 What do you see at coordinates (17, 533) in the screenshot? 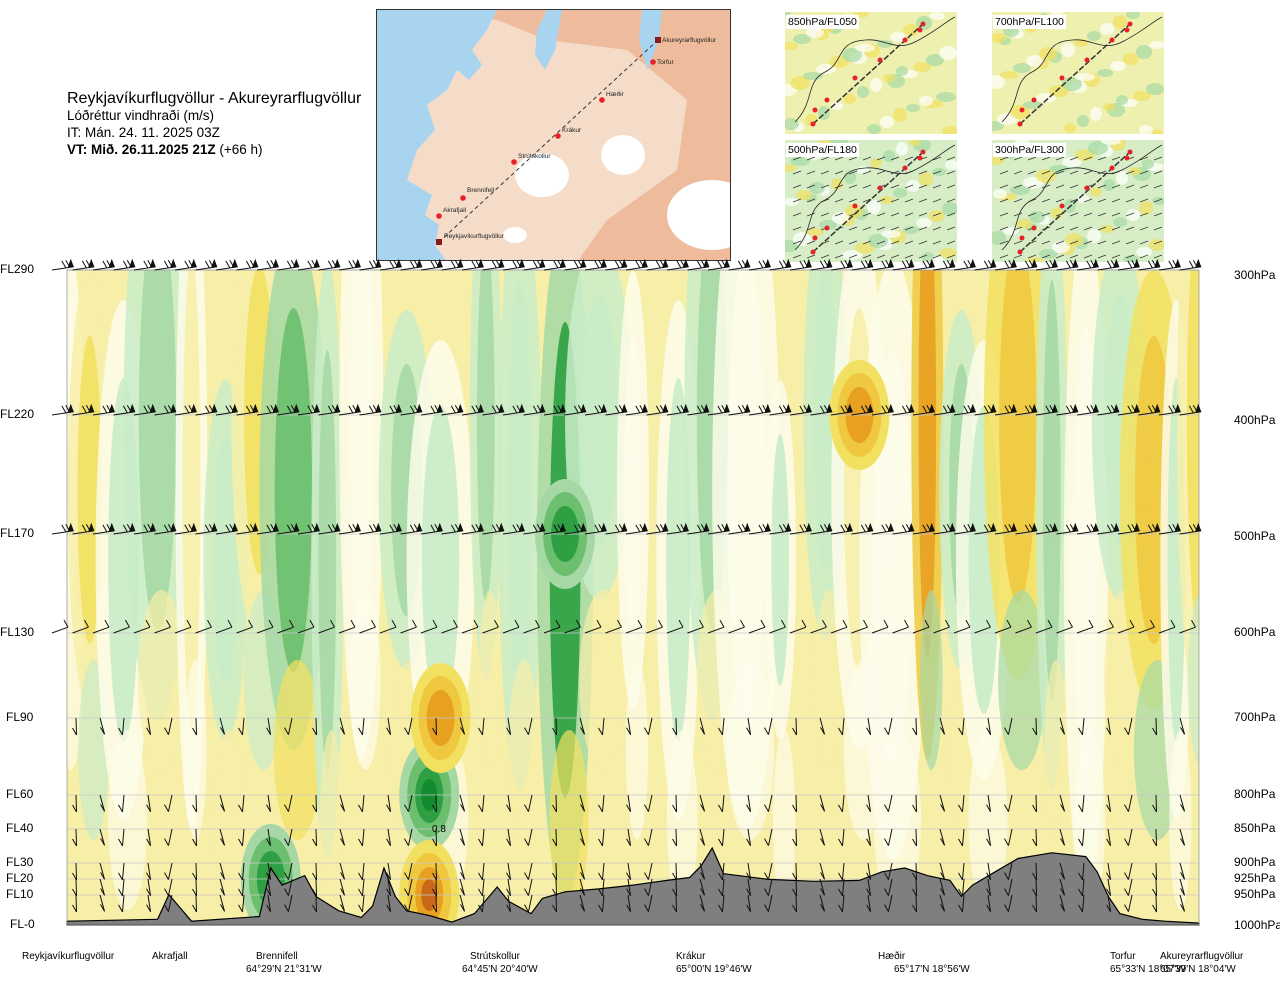
I see `fl-label: FL170` at bounding box center [17, 533].